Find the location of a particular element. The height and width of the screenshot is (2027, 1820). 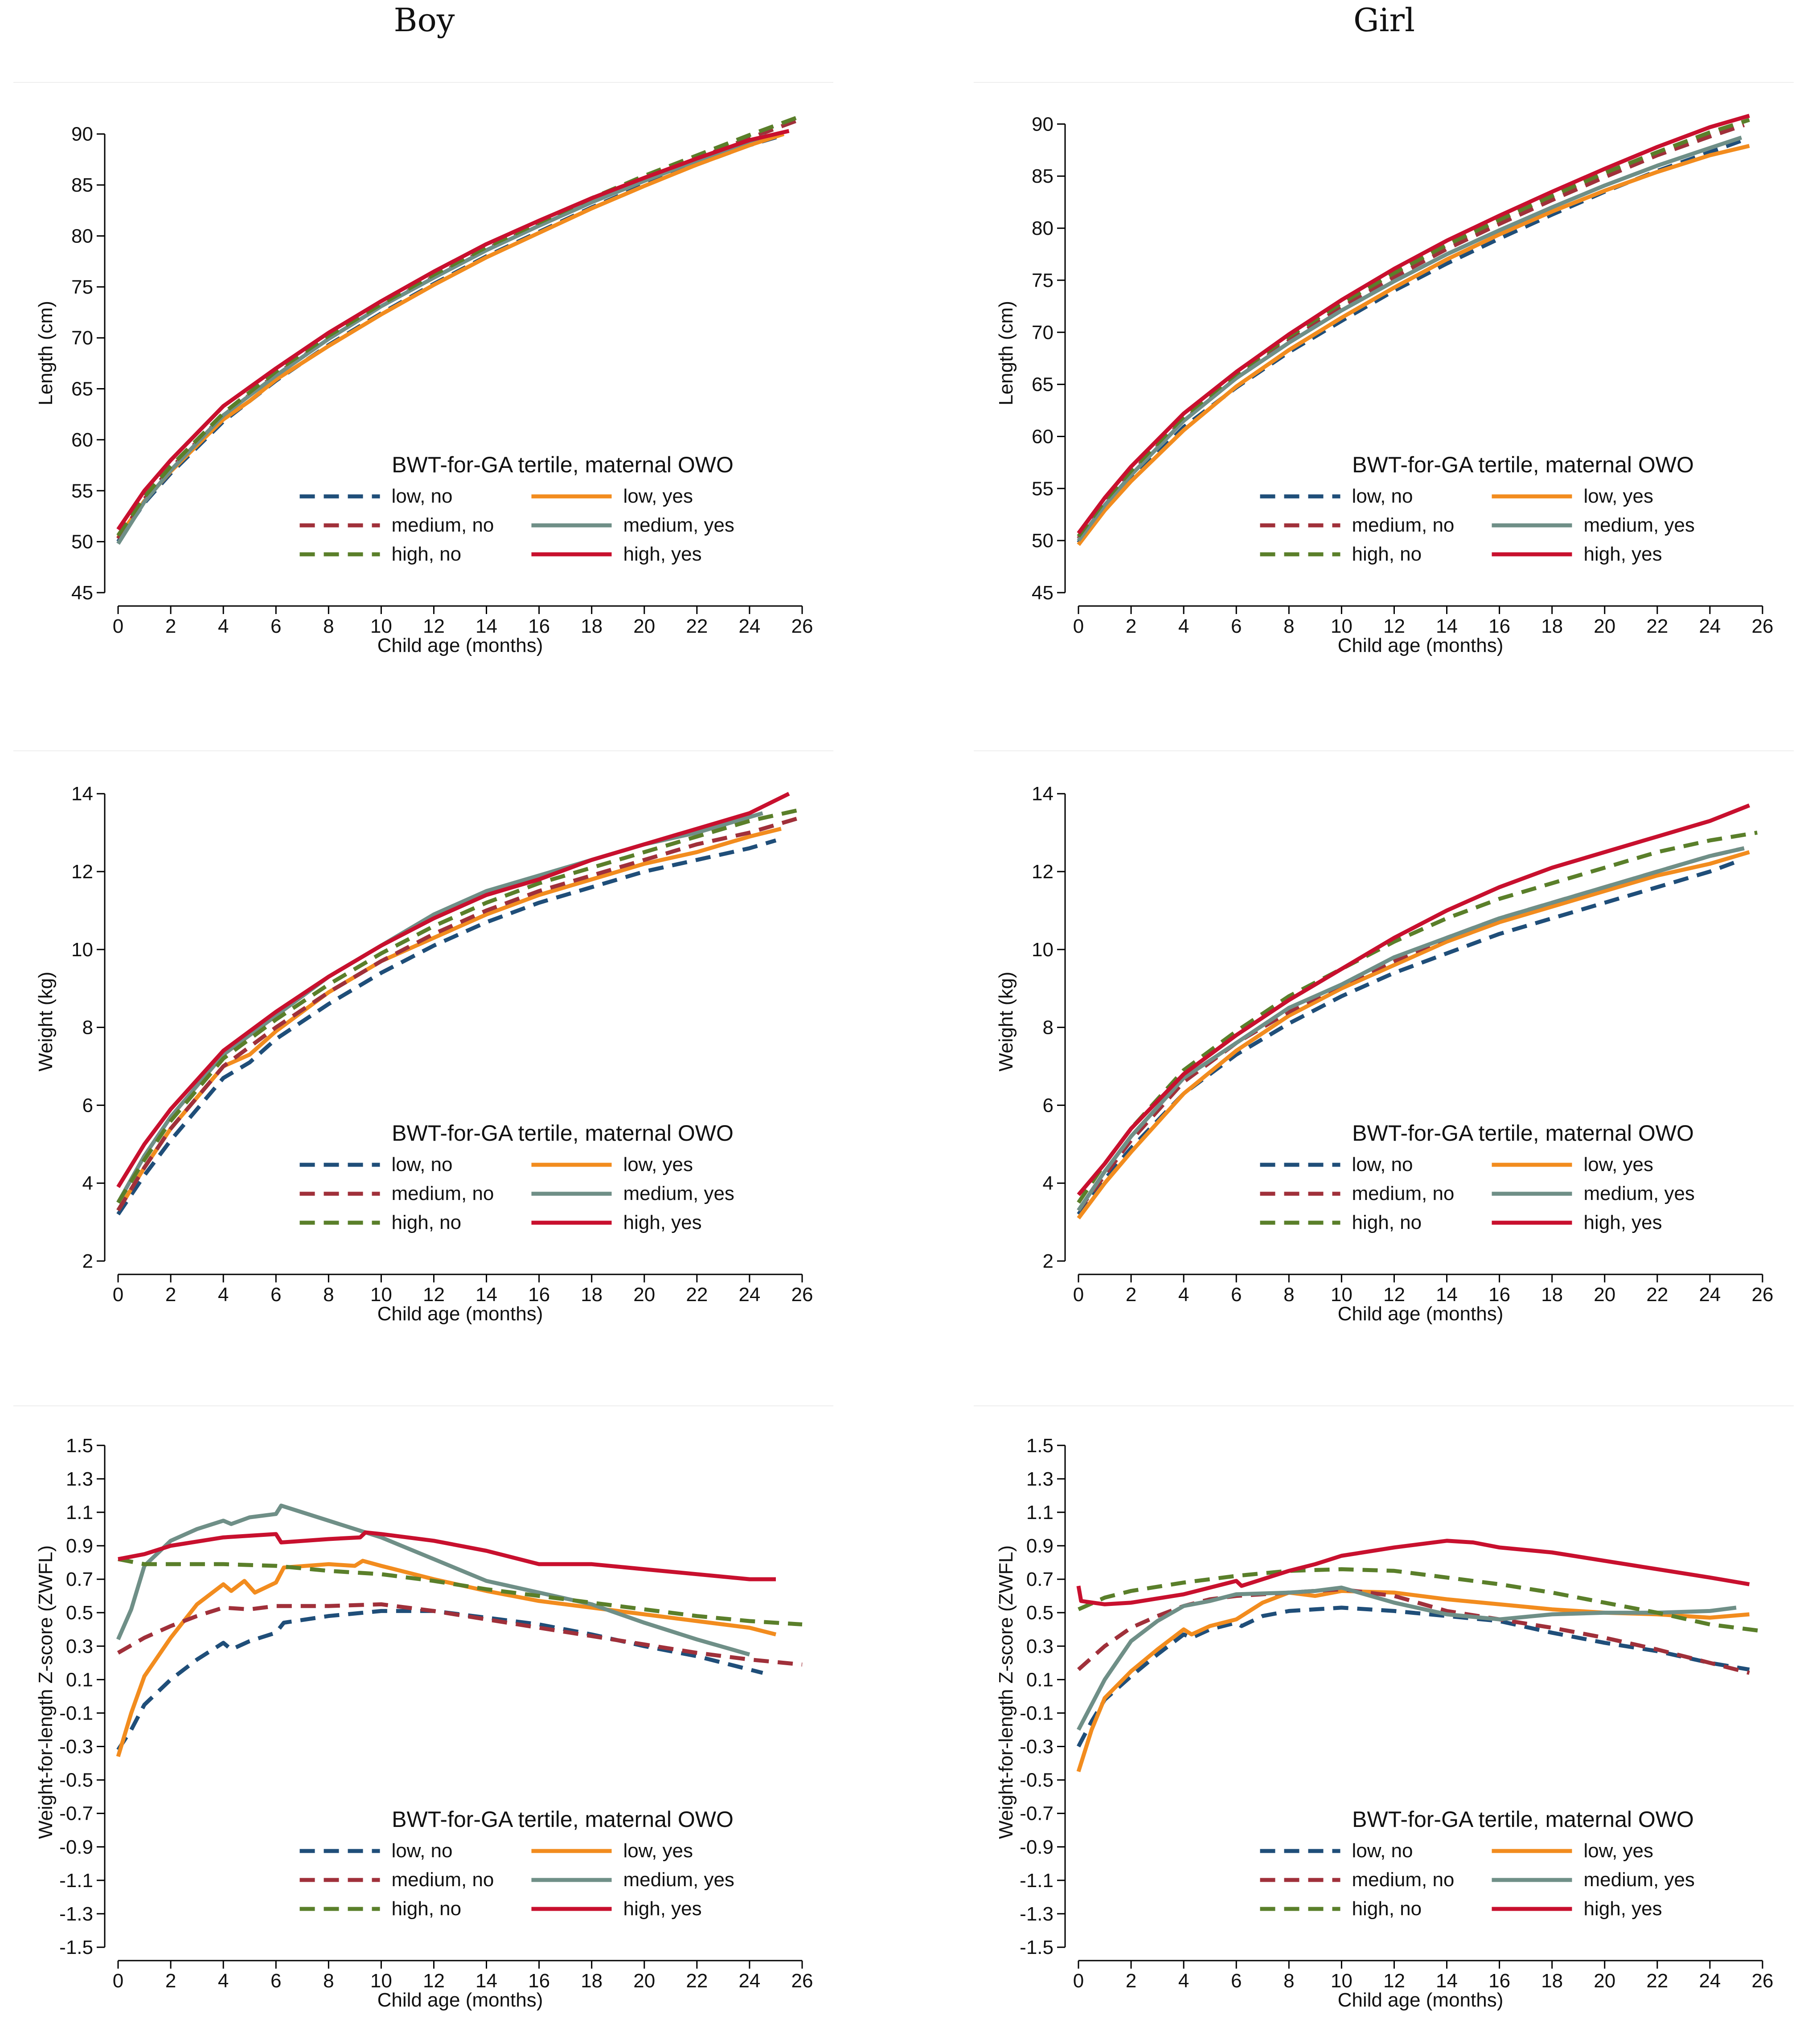

x-tick-label: 6 is located at coordinates (1236, 626).